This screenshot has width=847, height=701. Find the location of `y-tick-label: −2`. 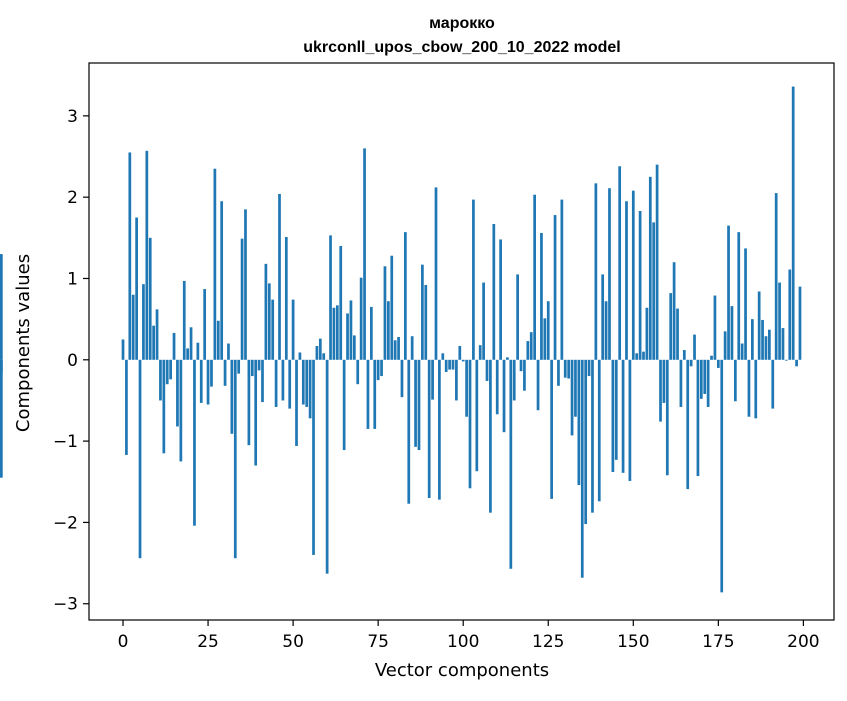

y-tick-label: −2 is located at coordinates (65, 523).